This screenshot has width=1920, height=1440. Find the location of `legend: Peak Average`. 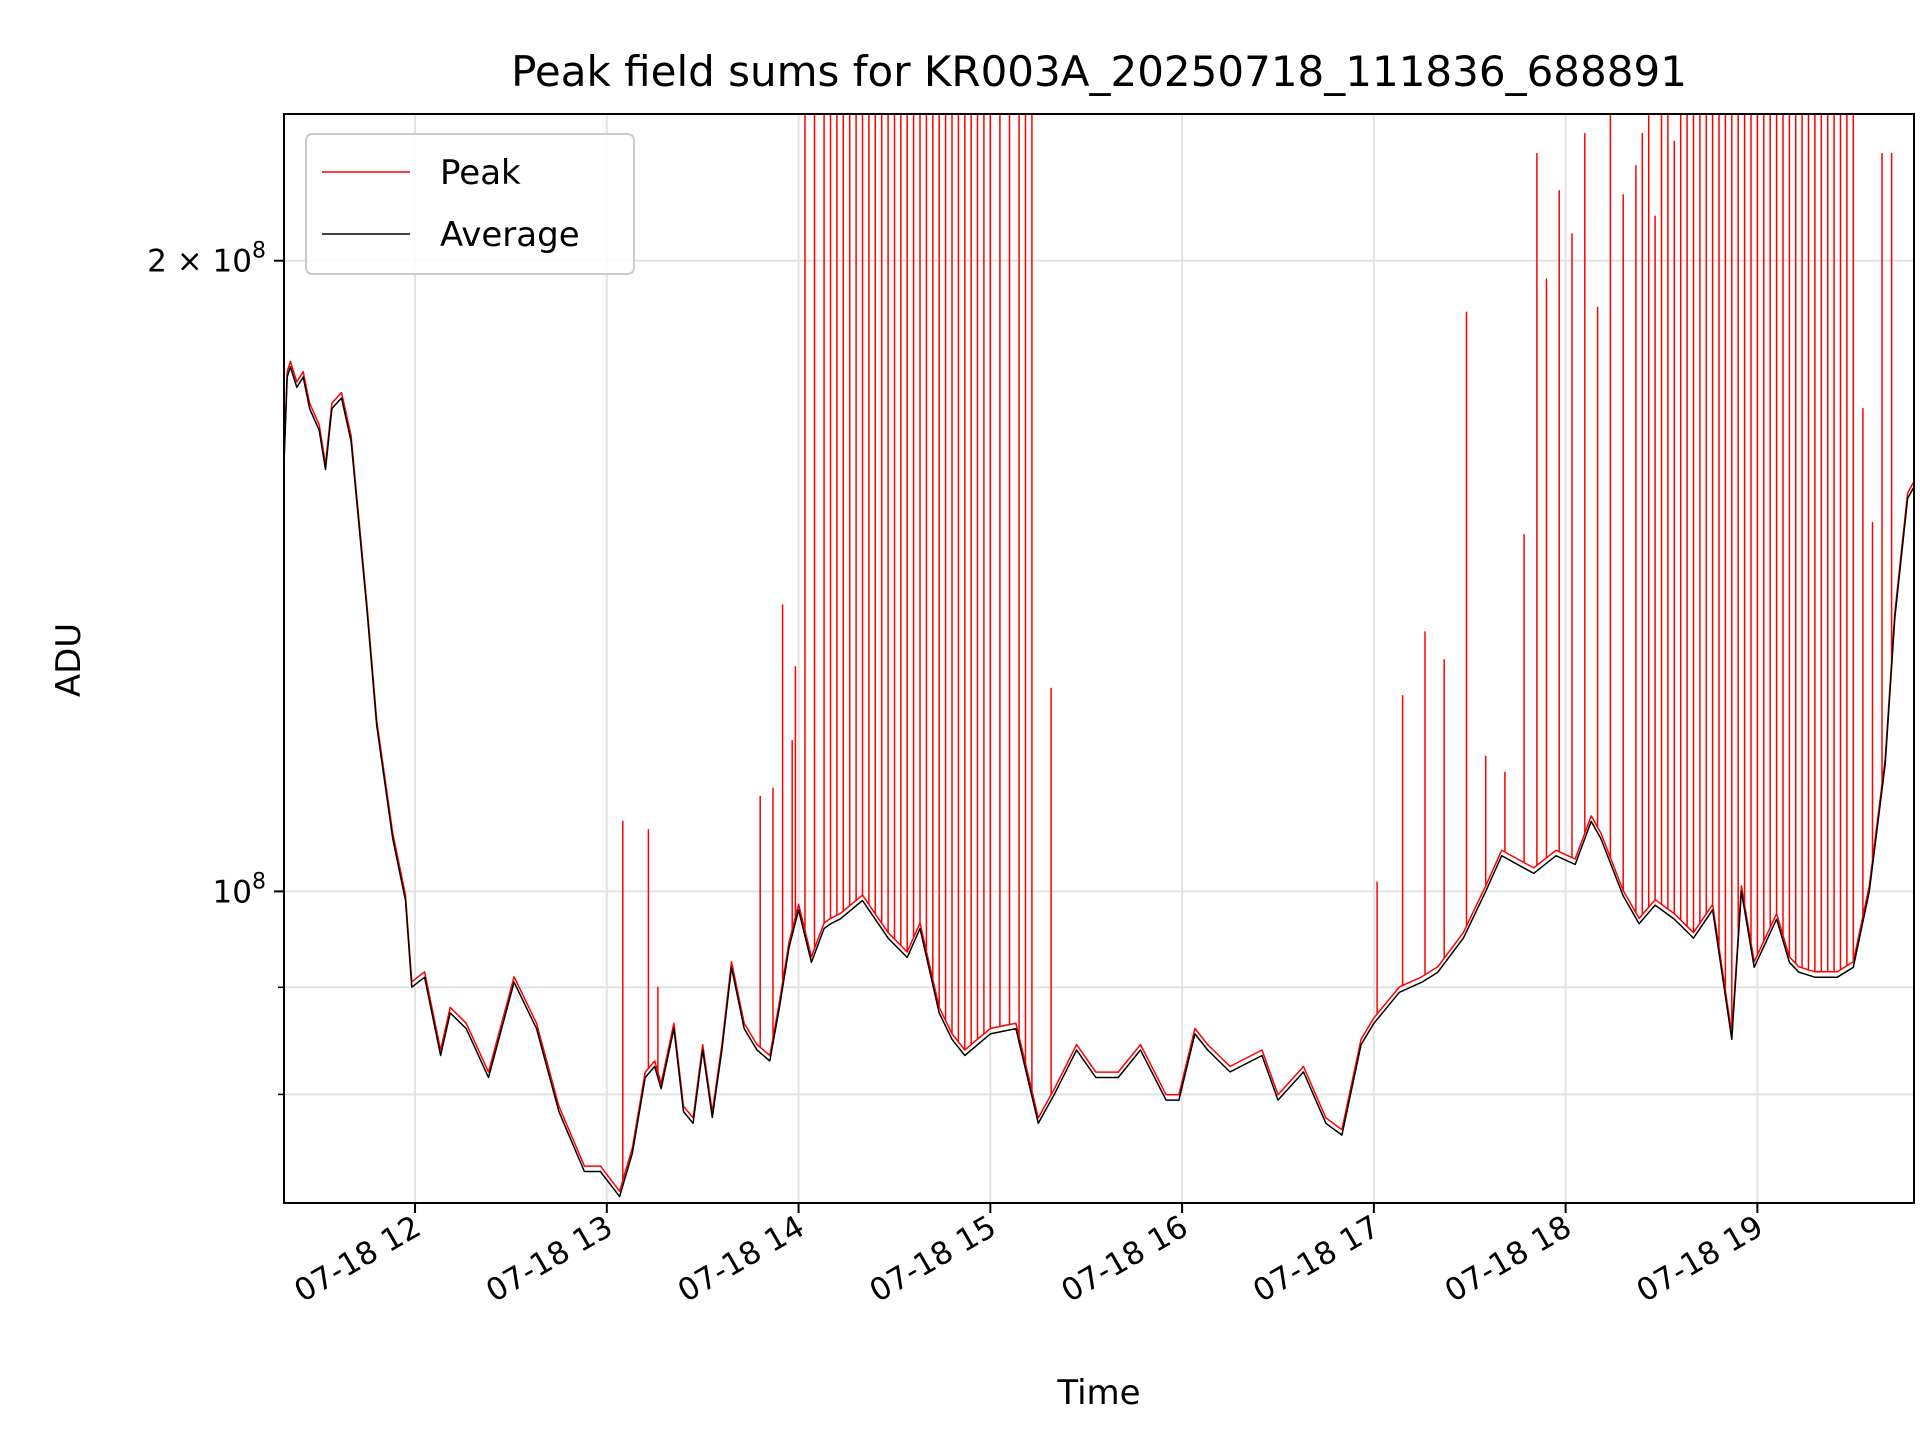

legend: Peak Average is located at coordinates (470, 204).